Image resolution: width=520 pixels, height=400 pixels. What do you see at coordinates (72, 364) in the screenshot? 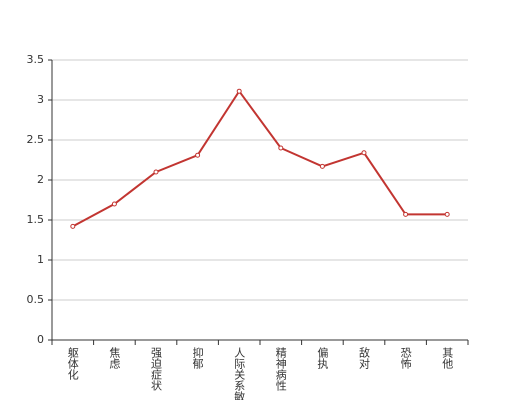
I see `x-tick-label: 躯体化` at bounding box center [72, 364].